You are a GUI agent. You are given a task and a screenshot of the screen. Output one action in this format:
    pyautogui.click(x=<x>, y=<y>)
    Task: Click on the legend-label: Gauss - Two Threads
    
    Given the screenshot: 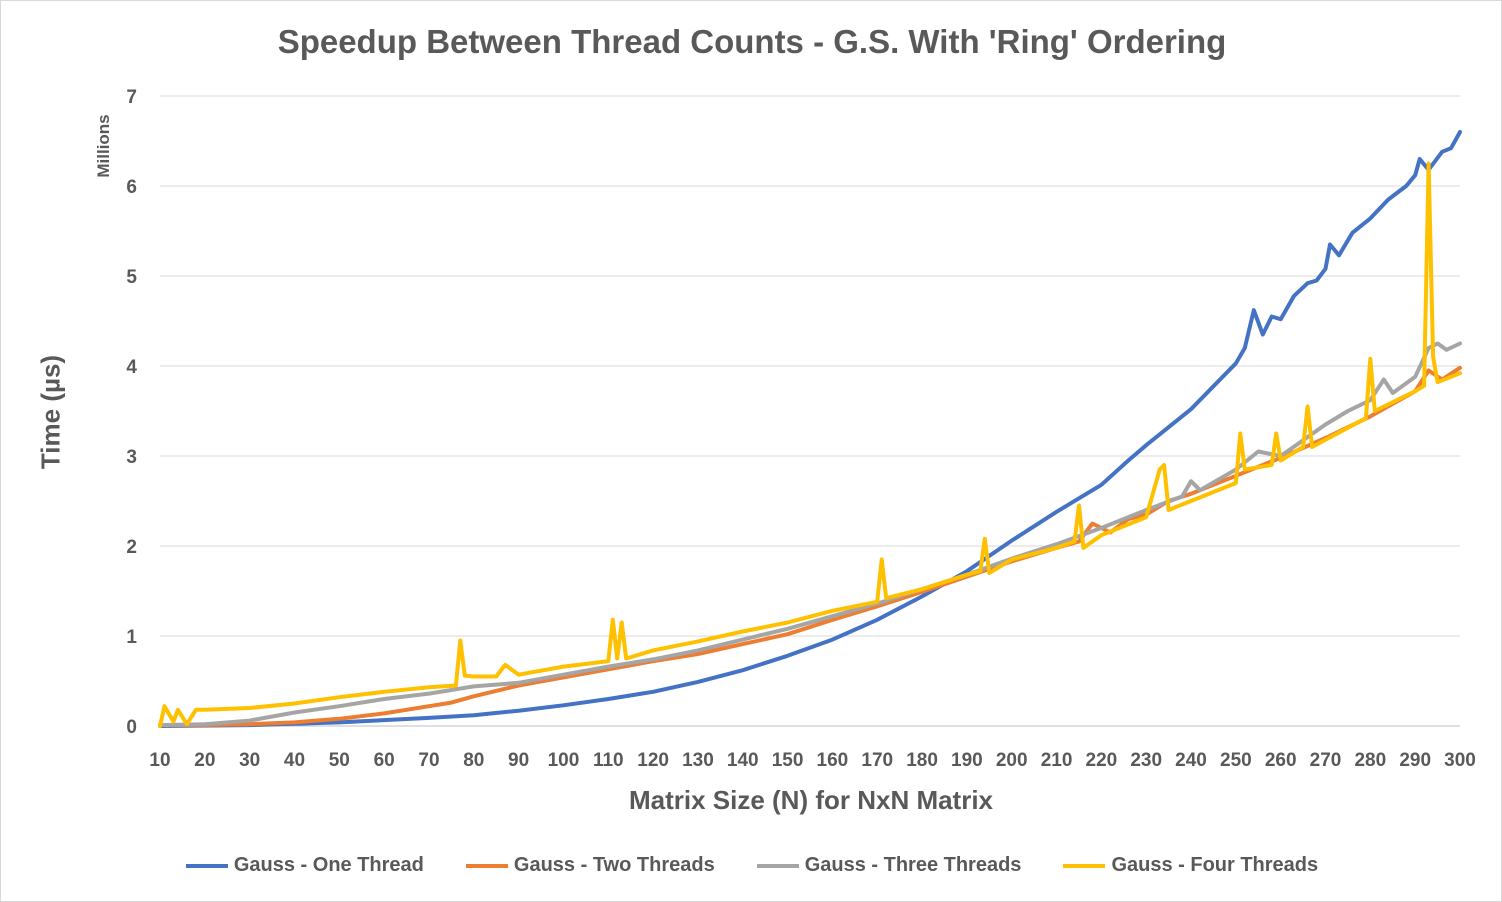 What is the action you would take?
    pyautogui.click(x=614, y=865)
    